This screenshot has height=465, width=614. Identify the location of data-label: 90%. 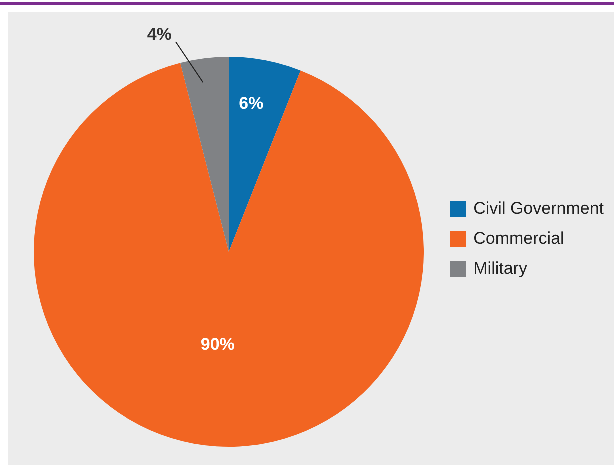
(217, 344).